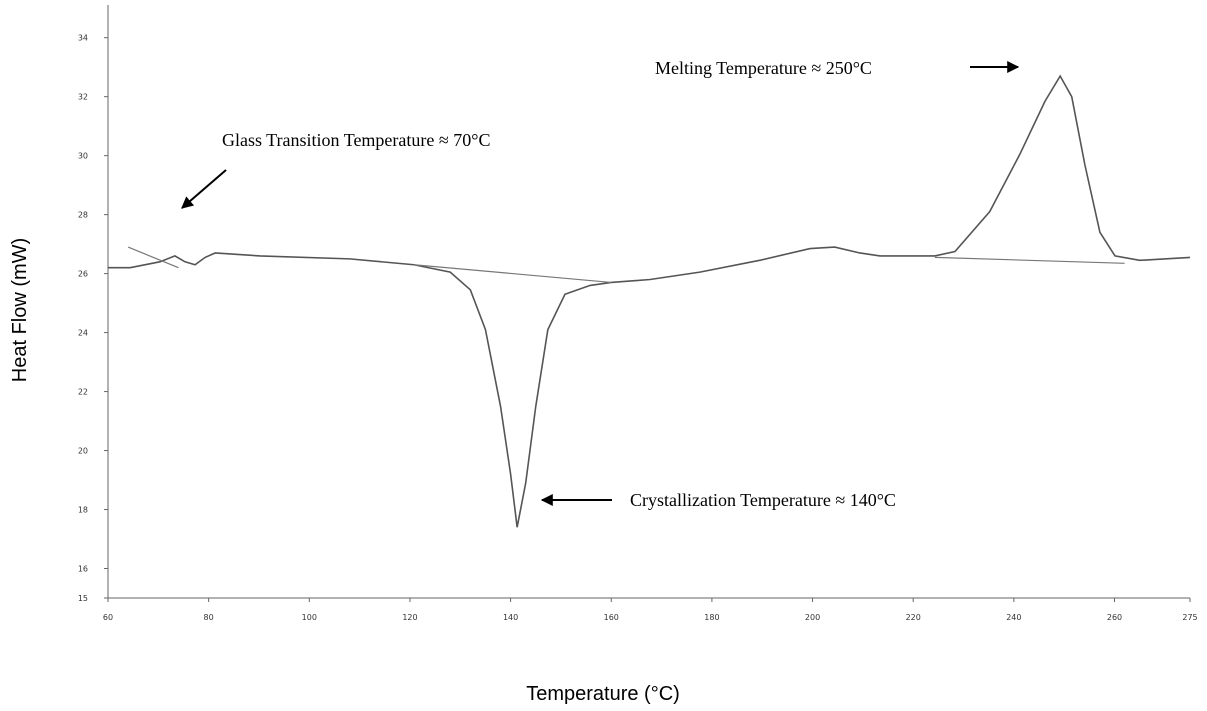 This screenshot has height=711, width=1207. Describe the element at coordinates (611, 617) in the screenshot. I see `x-tick-label: 160` at that location.